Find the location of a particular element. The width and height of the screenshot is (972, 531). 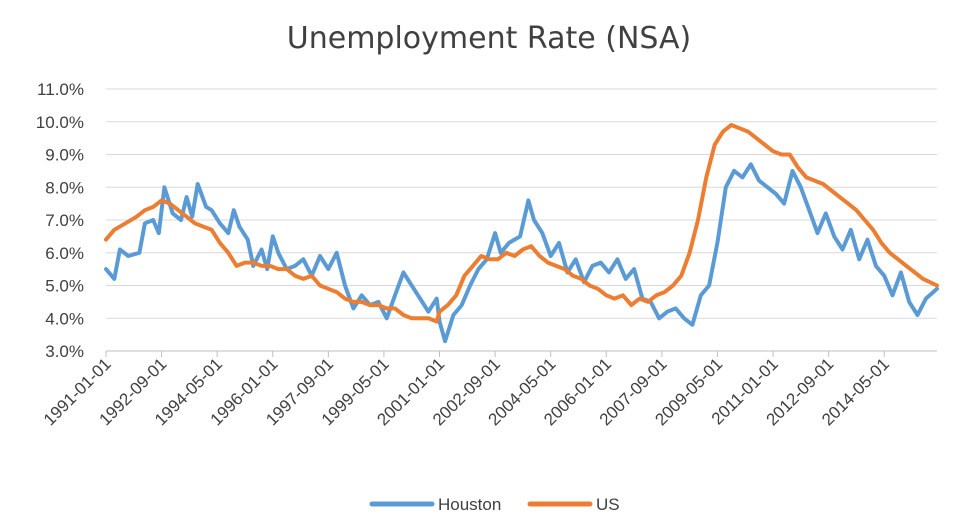

legend: Houston US is located at coordinates (494, 504).